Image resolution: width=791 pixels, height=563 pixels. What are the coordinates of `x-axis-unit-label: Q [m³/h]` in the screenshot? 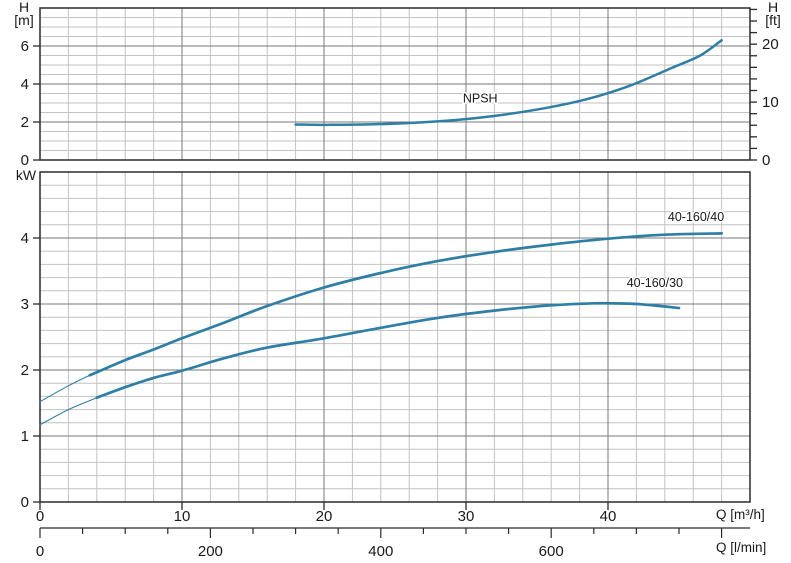 It's located at (740, 514).